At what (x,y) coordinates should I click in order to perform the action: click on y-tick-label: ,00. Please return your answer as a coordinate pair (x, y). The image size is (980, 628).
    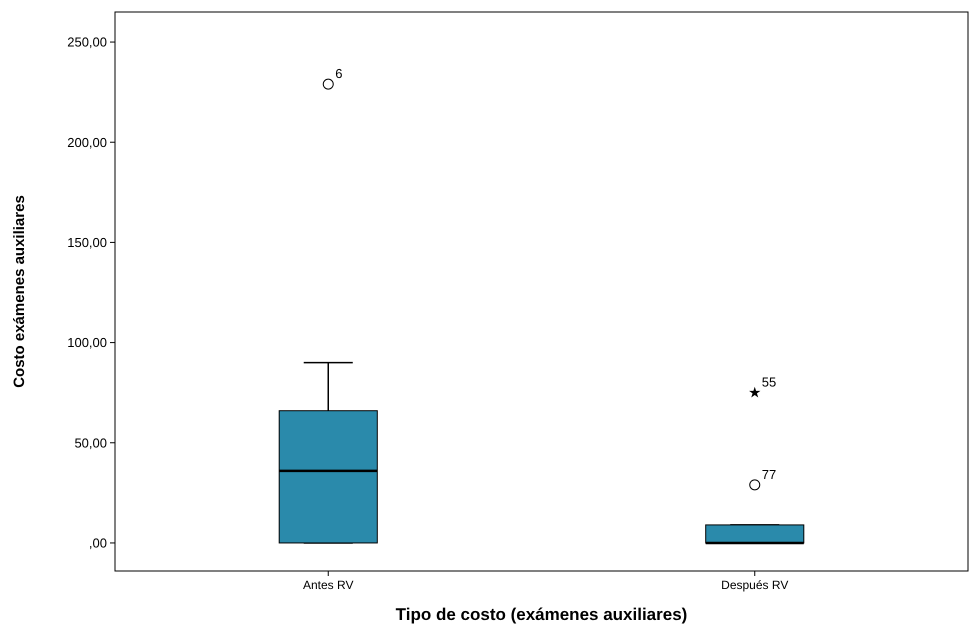
    Looking at the image, I should click on (97, 543).